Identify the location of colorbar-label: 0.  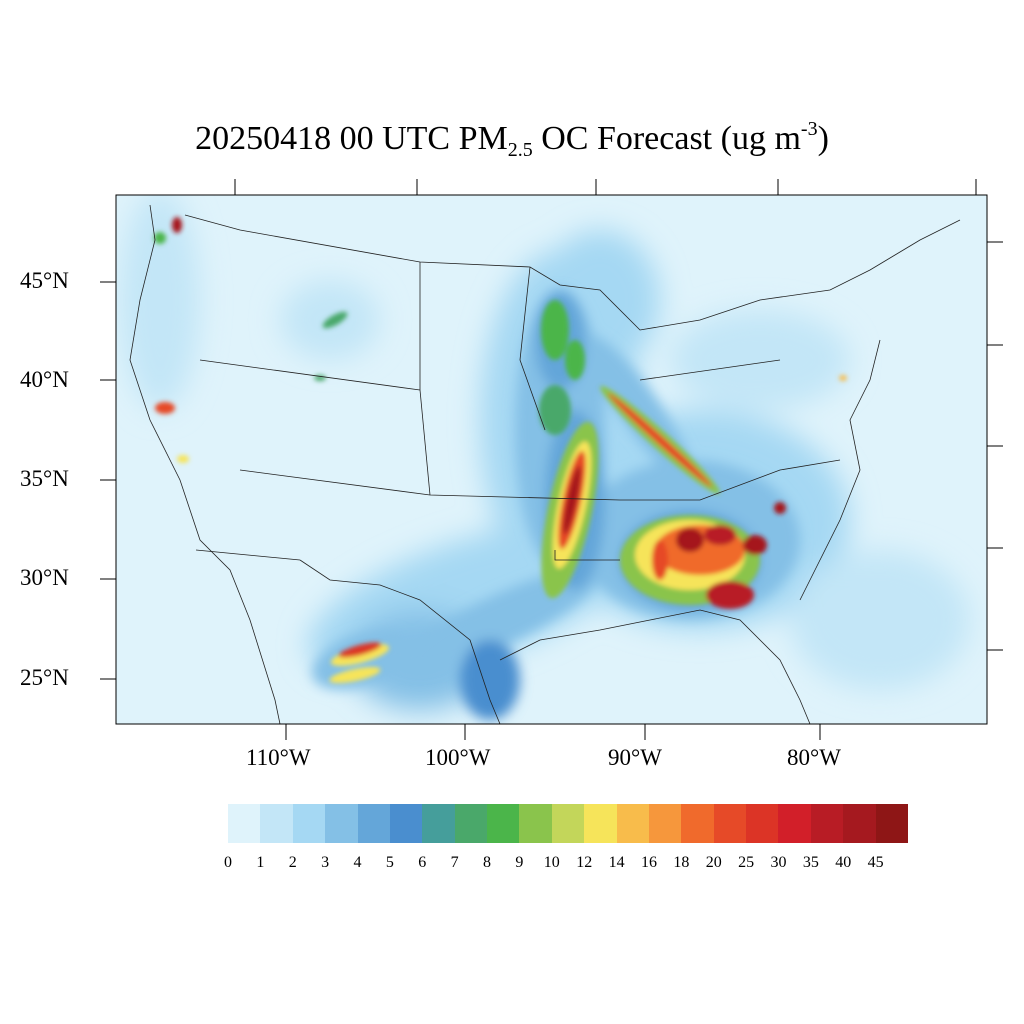
(228, 862).